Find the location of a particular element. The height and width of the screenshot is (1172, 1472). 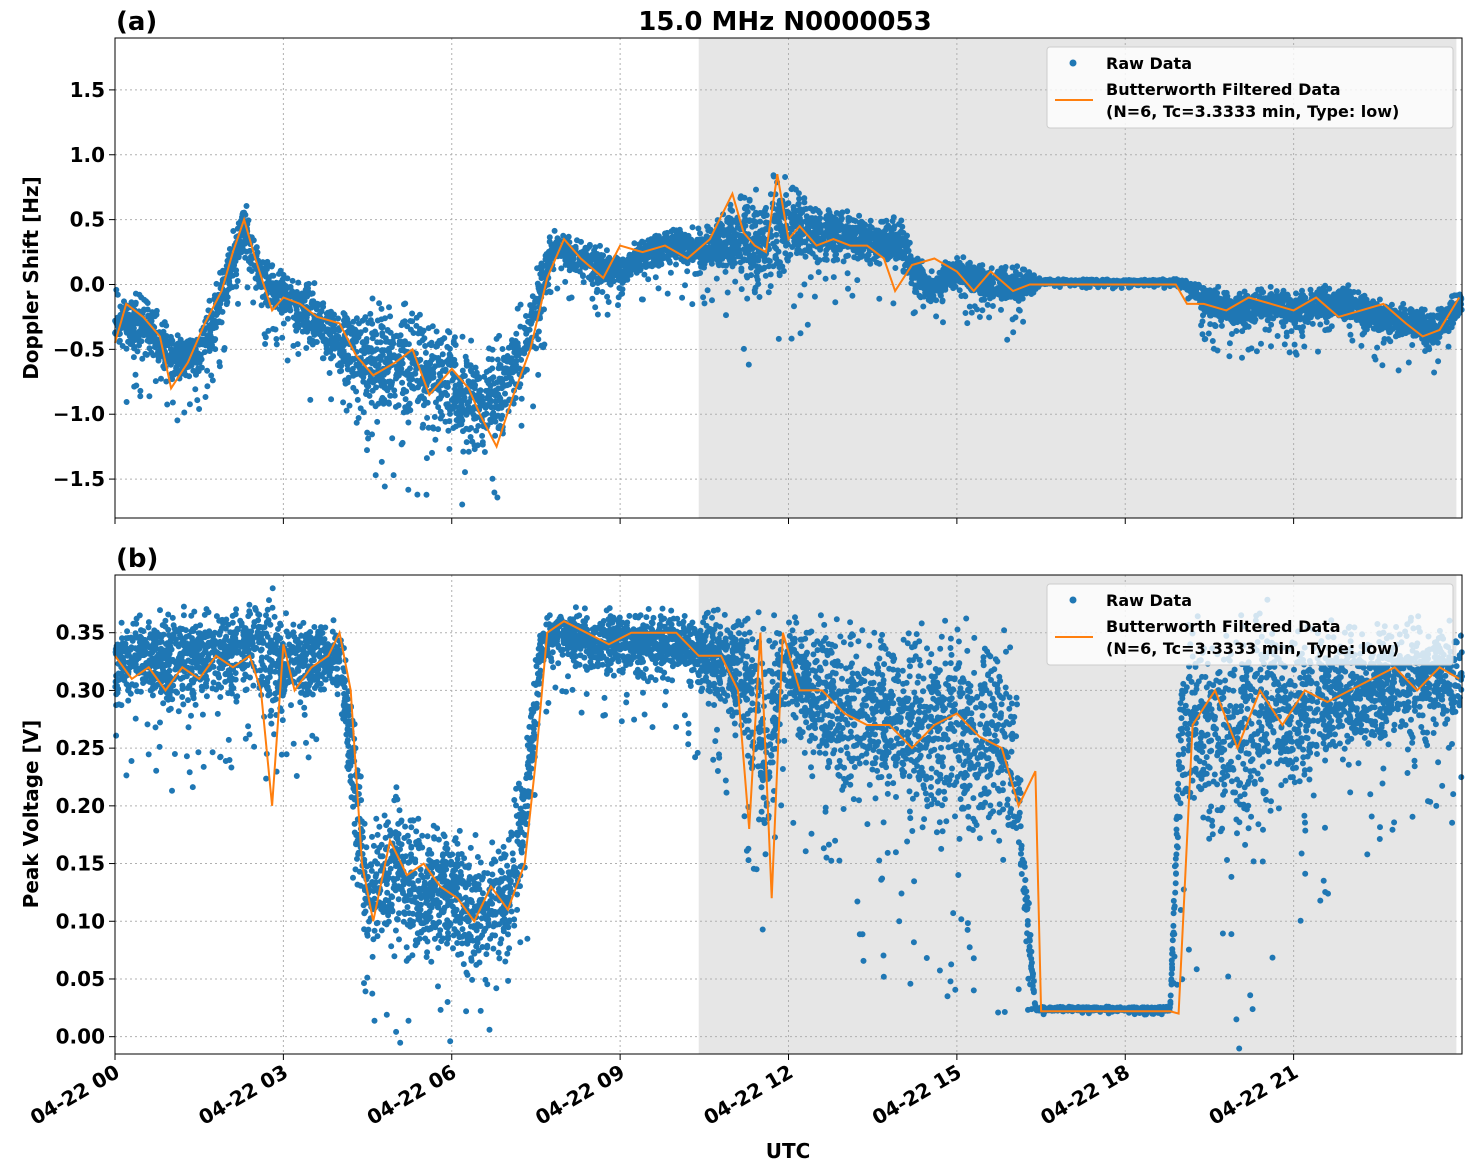

panel-b-legend-box is located at coordinates (1250, 624).